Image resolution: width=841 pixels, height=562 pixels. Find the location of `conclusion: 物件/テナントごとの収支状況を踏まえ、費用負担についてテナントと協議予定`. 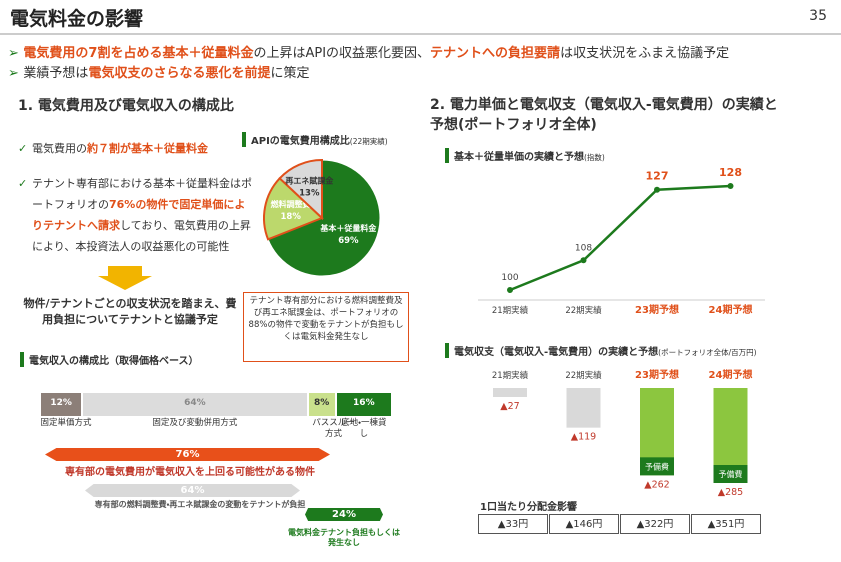

conclusion: 物件/テナントごとの収支状況を踏まえ、費用負担についてテナントと協議予定 is located at coordinates (130, 311).